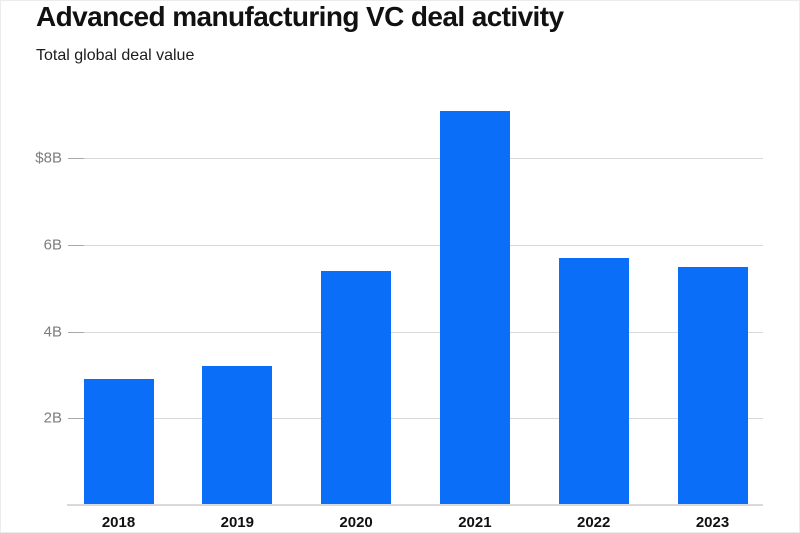 This screenshot has width=800, height=533. I want to click on bar-2018, so click(118, 442).